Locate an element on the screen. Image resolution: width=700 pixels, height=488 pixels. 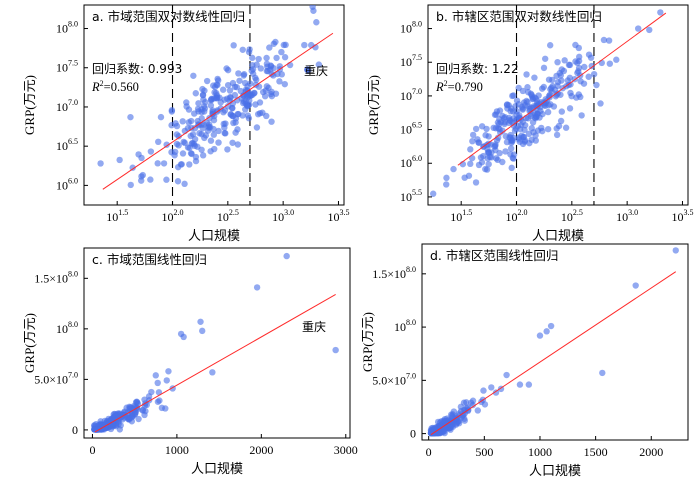
panel-title: d. 市辖区范围线性回归 is located at coordinates (494, 255).